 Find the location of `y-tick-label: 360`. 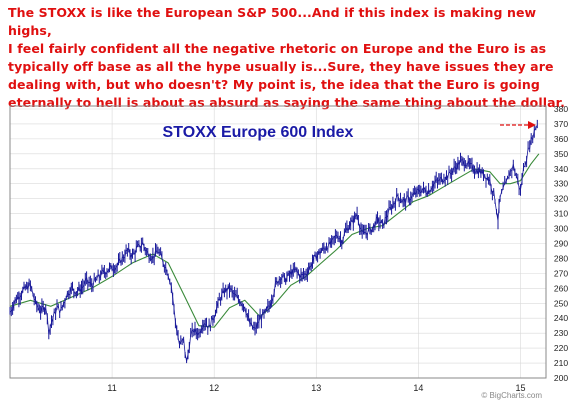

y-tick-label: 360 is located at coordinates (561, 139).